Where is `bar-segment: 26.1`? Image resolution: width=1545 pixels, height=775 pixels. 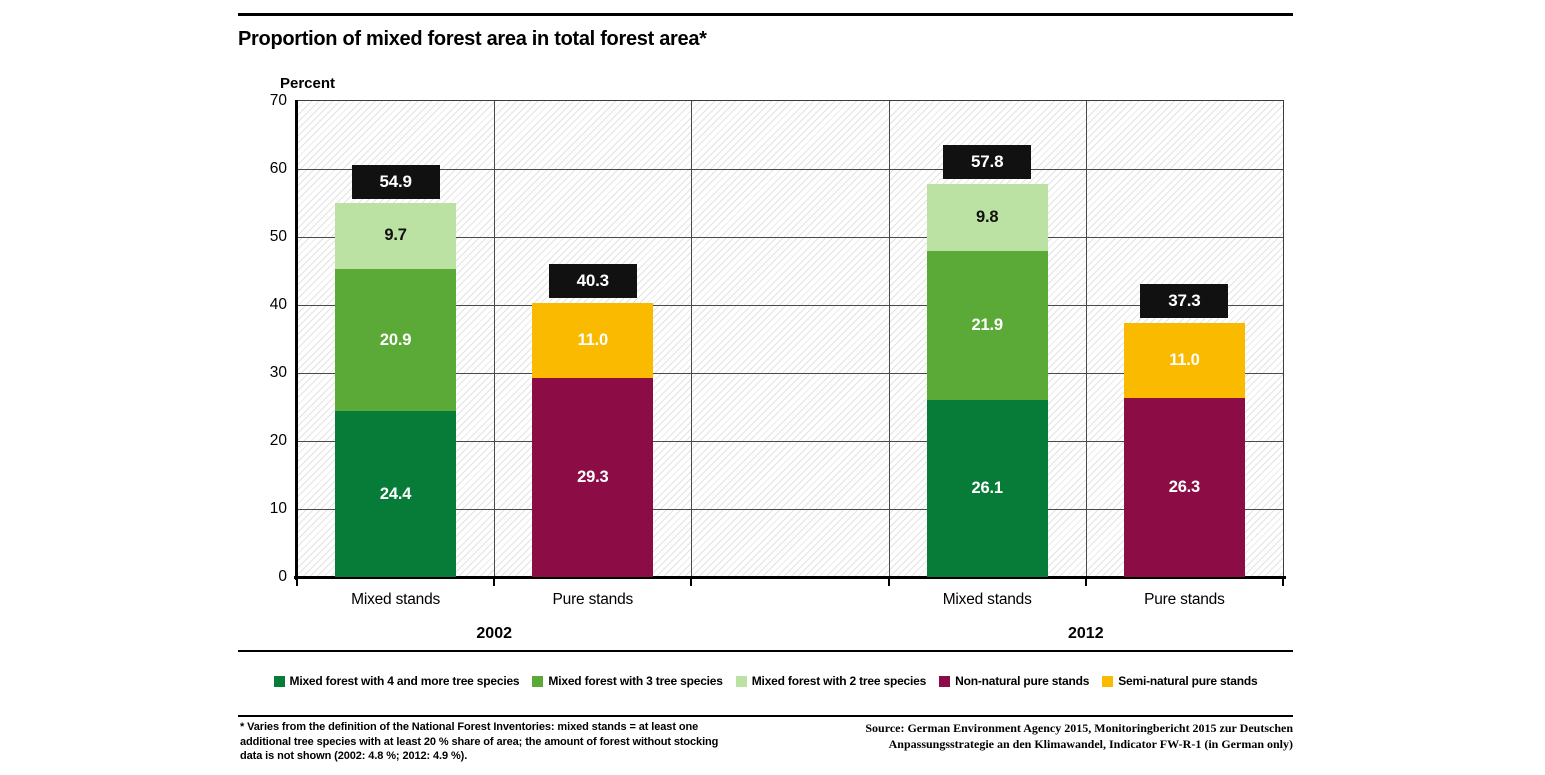 bar-segment: 26.1 is located at coordinates (987, 488).